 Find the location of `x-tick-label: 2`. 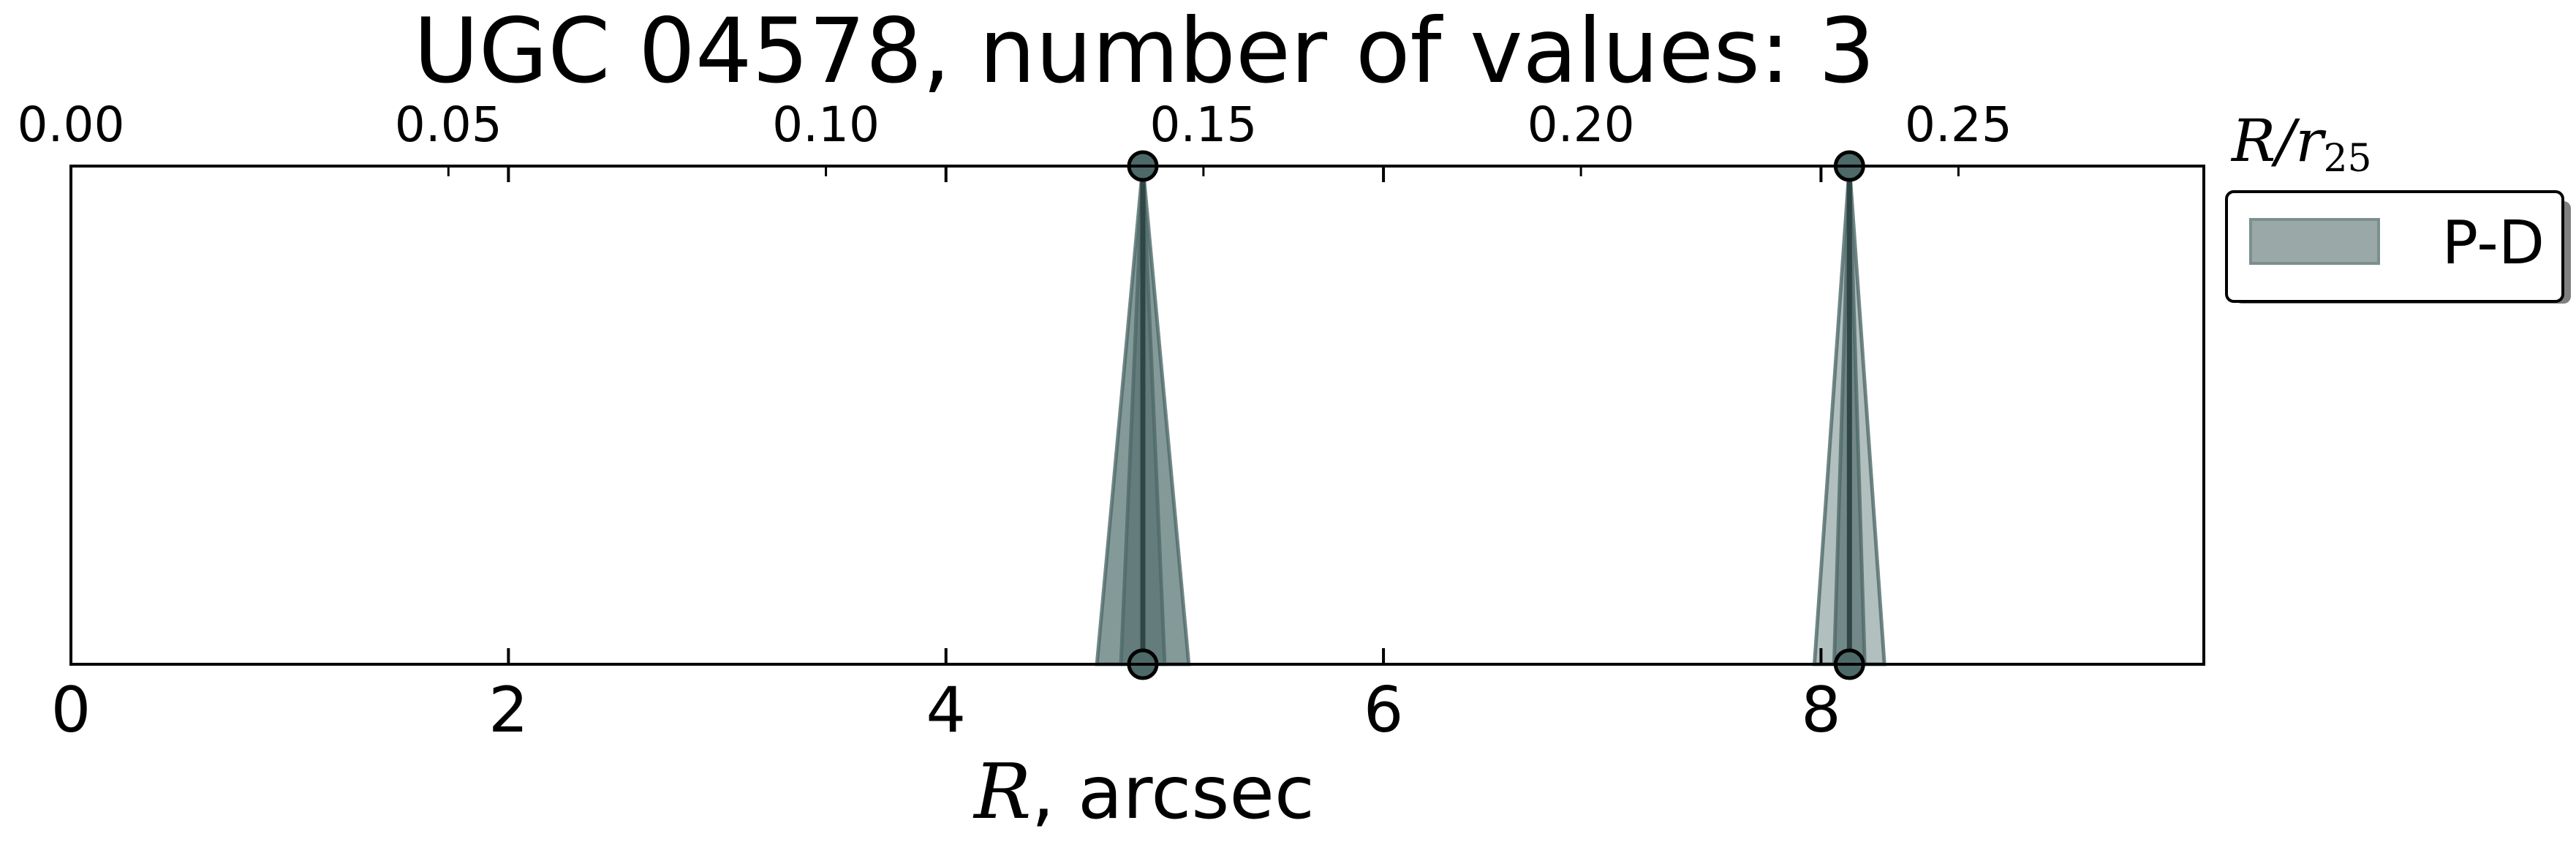

x-tick-label: 2 is located at coordinates (508, 710).